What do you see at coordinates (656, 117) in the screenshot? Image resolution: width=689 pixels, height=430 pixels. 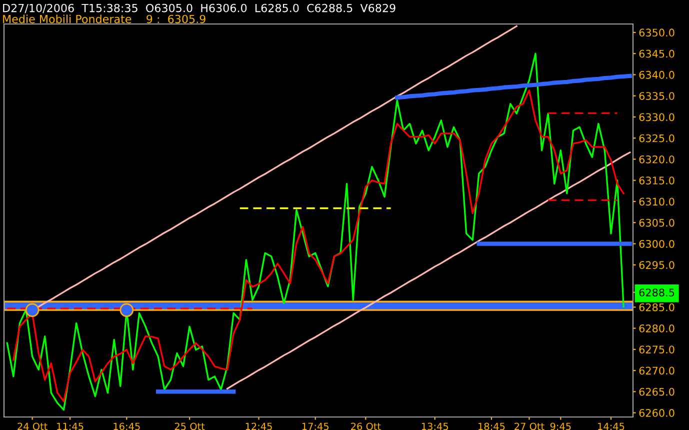 I see `y-tick-label: 6330.0` at bounding box center [656, 117].